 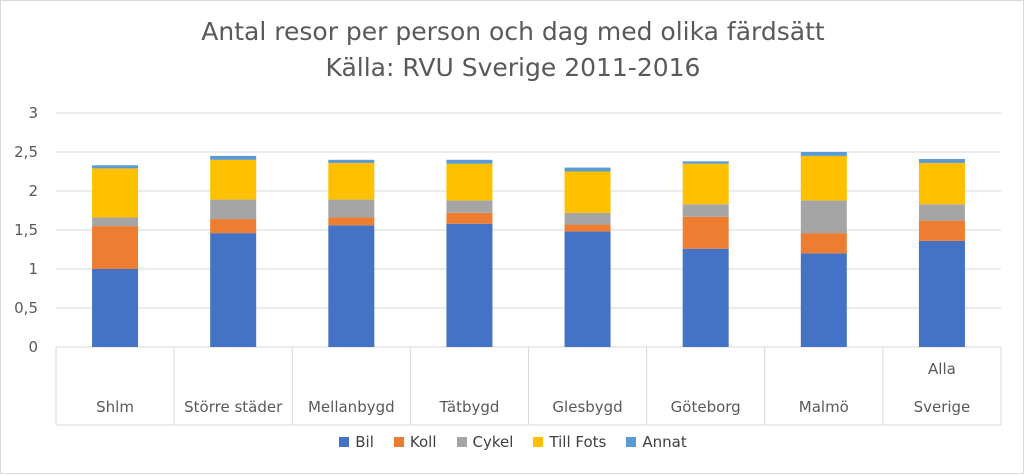 What do you see at coordinates (233, 407) in the screenshot?
I see `x-tick-label: Större städer` at bounding box center [233, 407].